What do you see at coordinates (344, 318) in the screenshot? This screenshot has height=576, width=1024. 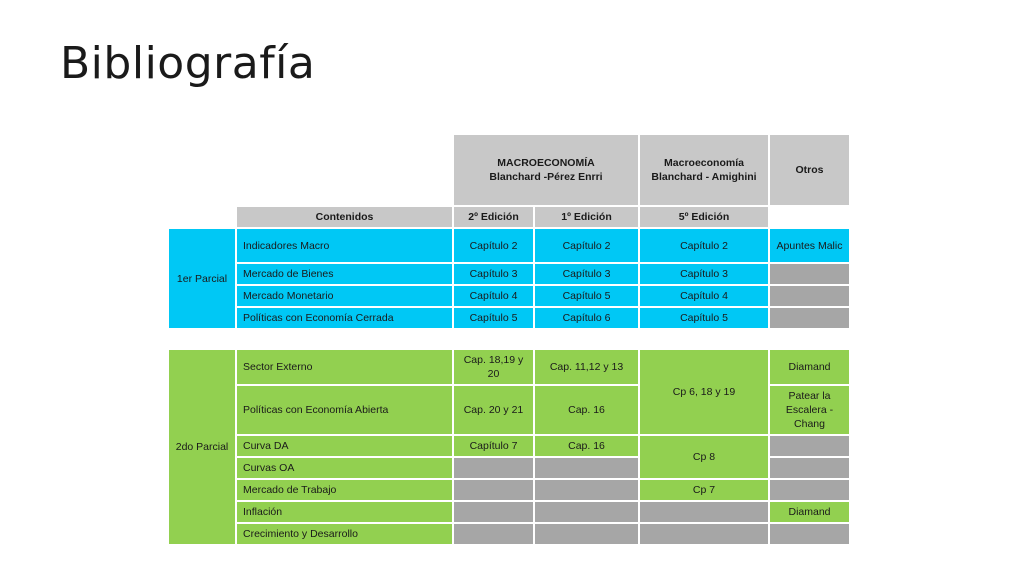 I see `topic-cell: Políticas con Economía Cerrada` at bounding box center [344, 318].